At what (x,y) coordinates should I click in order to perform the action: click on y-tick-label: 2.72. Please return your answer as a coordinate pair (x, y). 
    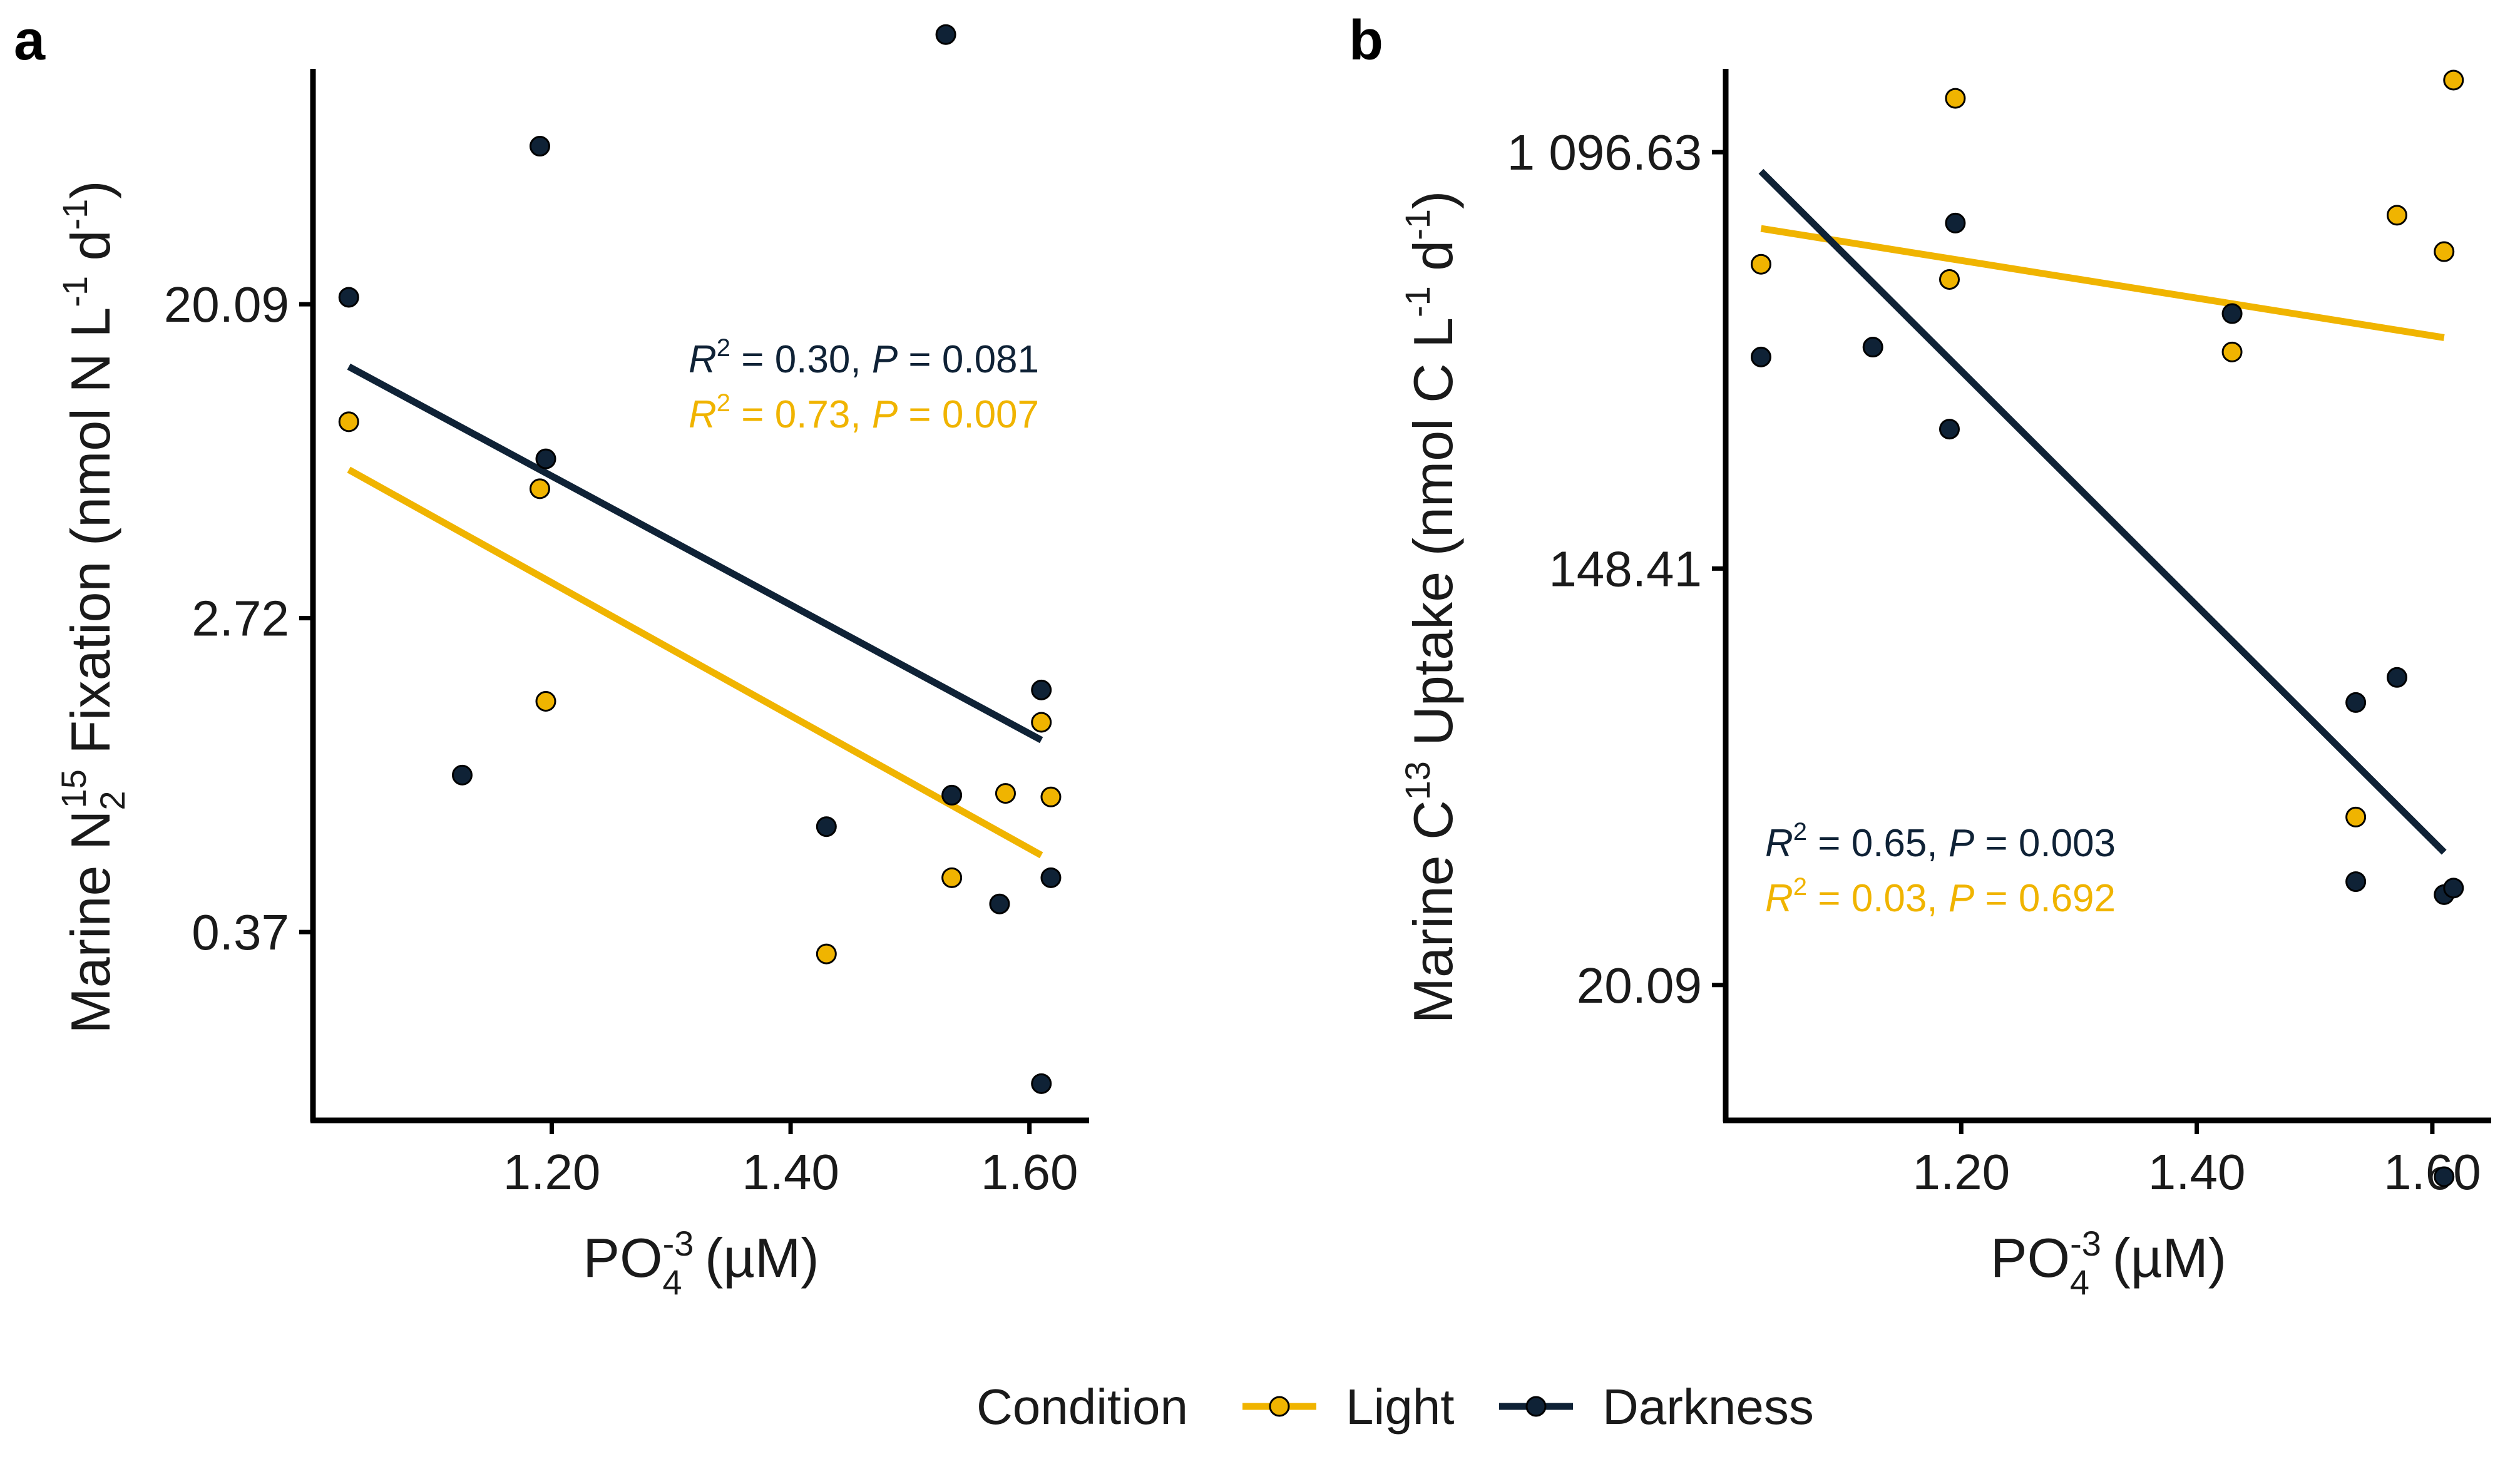
    Looking at the image, I should click on (241, 619).